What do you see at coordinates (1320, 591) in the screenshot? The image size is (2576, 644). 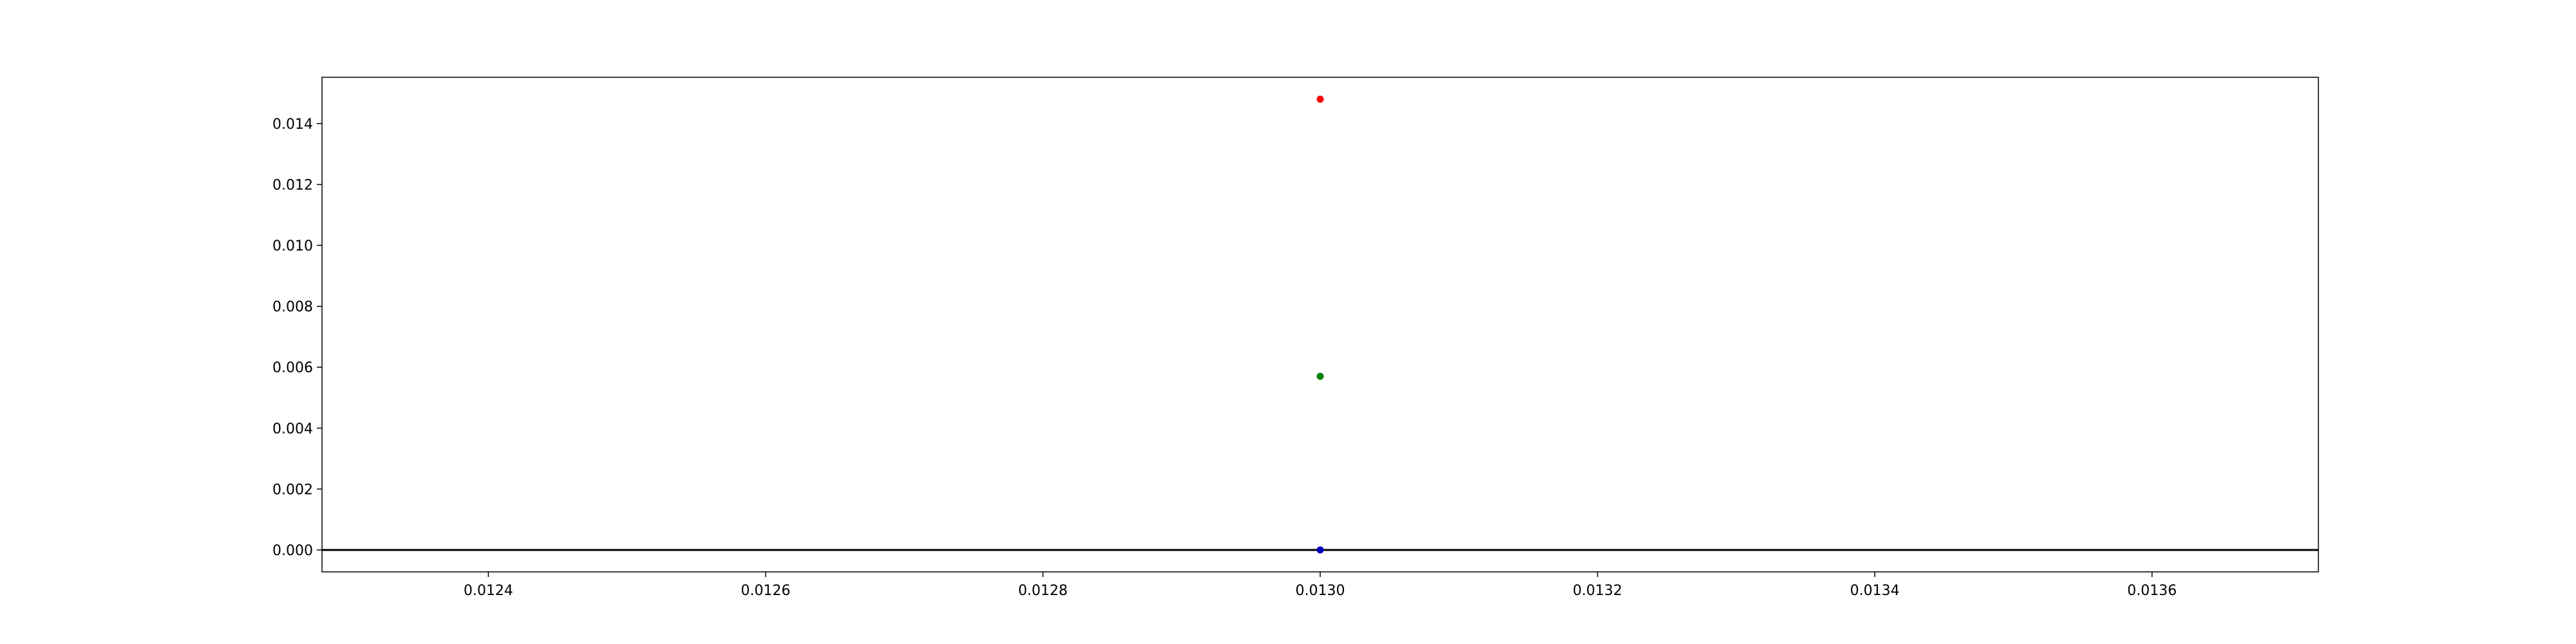 I see `x-tick-label: 0.0130` at bounding box center [1320, 591].